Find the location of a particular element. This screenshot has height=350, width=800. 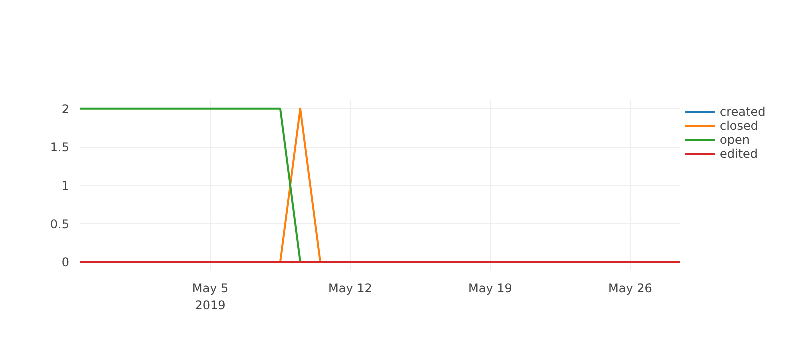

legend-label: edited is located at coordinates (739, 154).